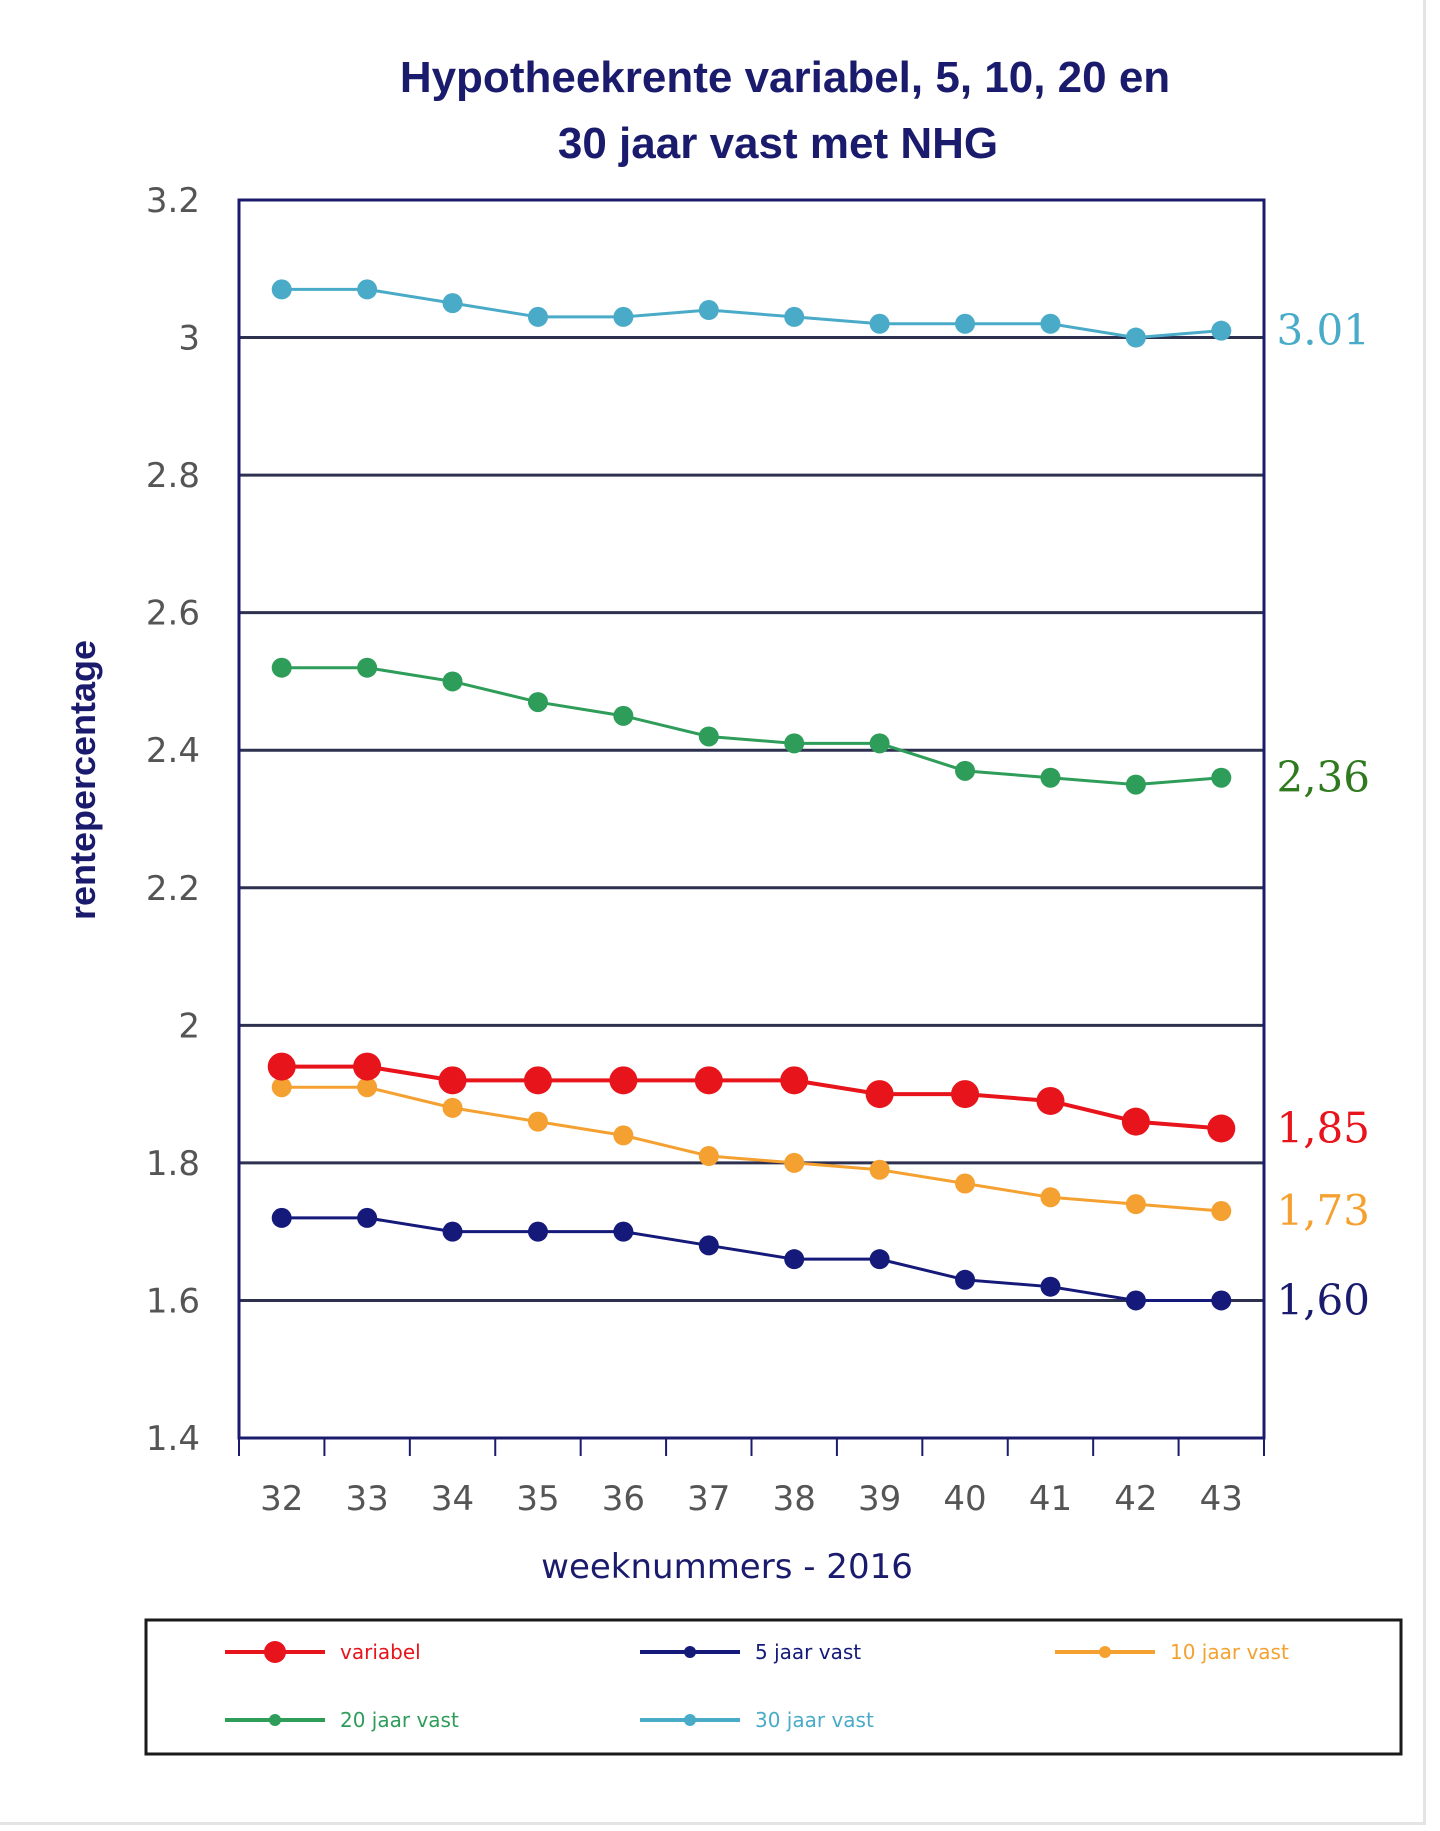 The height and width of the screenshot is (1831, 1440). What do you see at coordinates (173, 820) in the screenshot?
I see `y-axis-ticks: 1.4 1.6 1.8 2 2.2 2.4 2.6 2.8 3 3.2` at bounding box center [173, 820].